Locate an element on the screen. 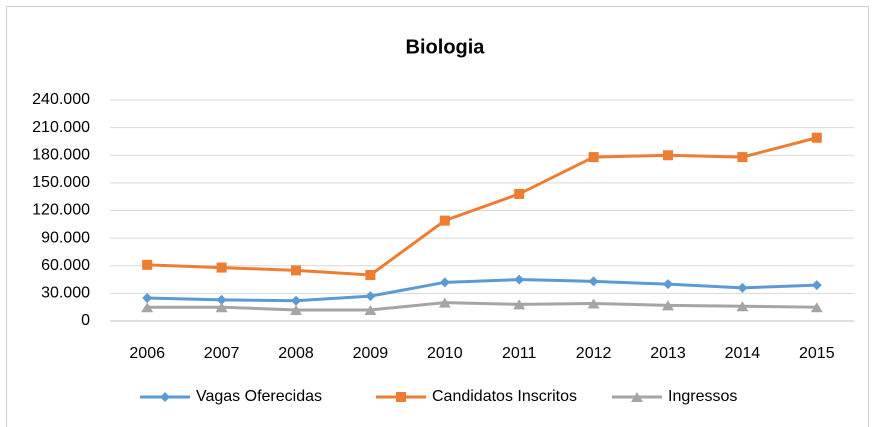 Image resolution: width=873 pixels, height=427 pixels. y-tick-label: 0 is located at coordinates (85, 320).